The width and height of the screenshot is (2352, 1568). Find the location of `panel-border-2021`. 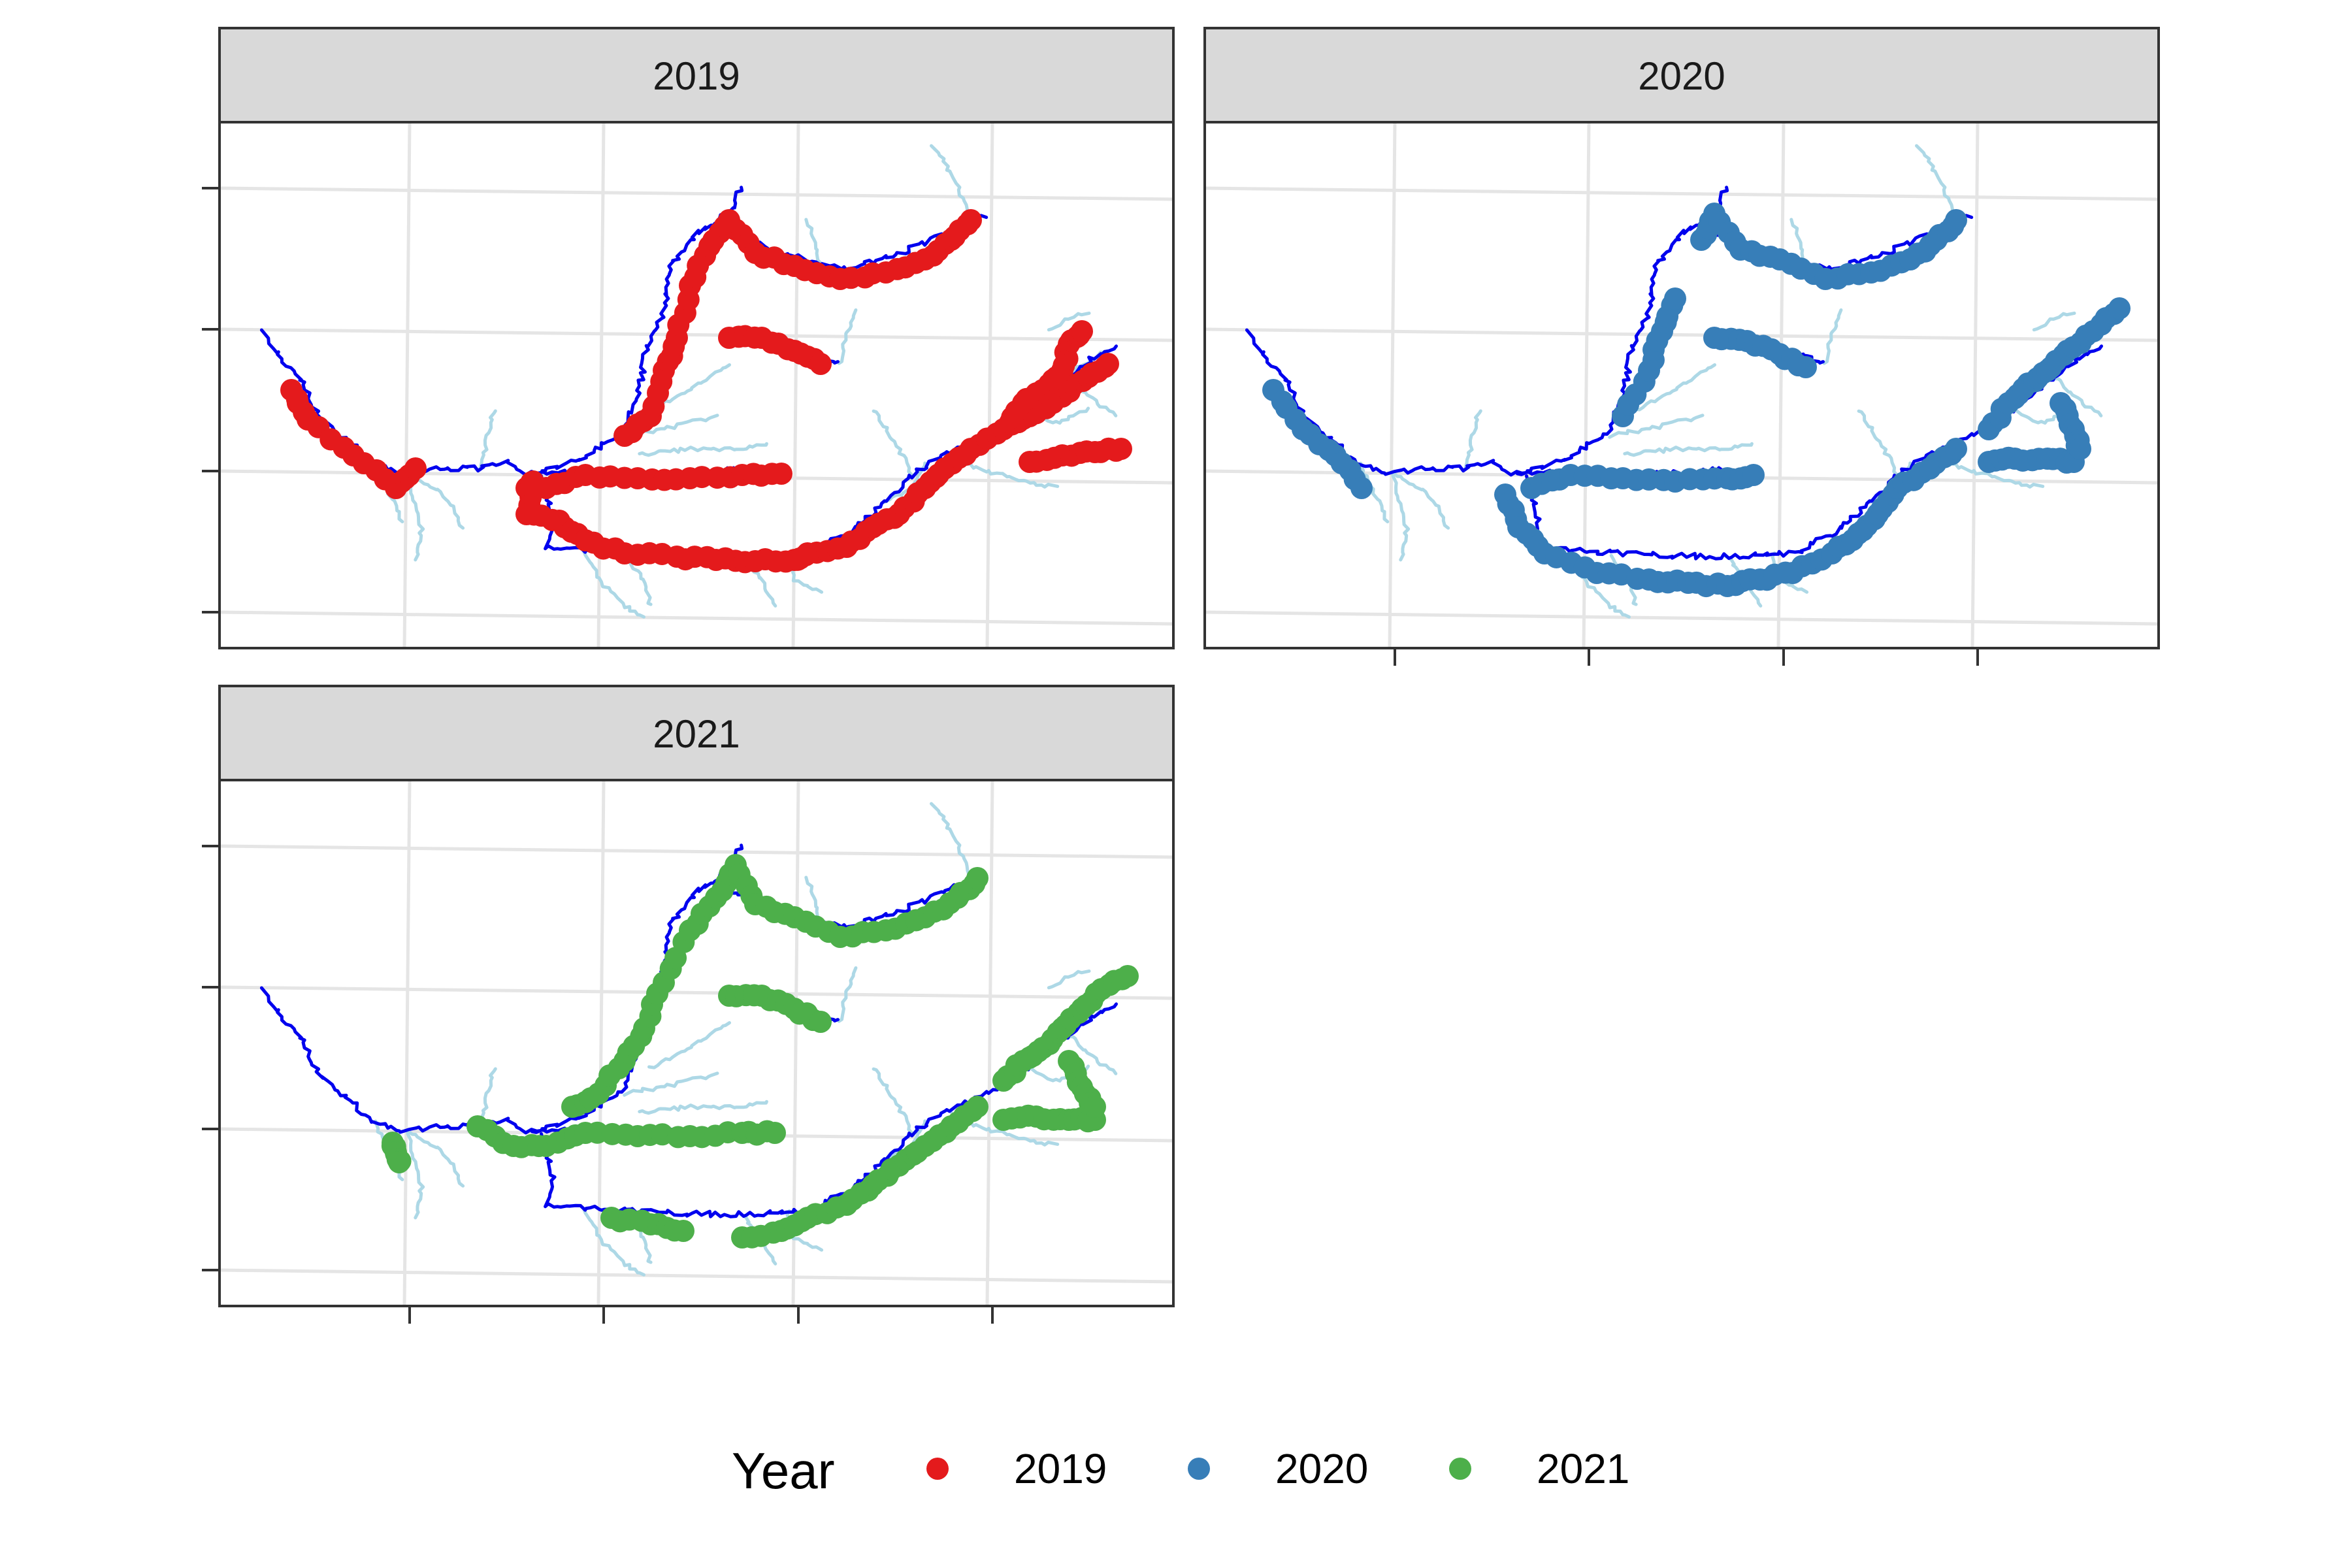

panel-border-2021 is located at coordinates (696, 1043).